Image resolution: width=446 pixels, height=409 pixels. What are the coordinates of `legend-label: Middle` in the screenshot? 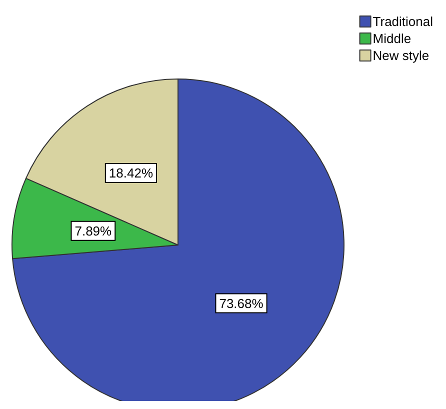 It's located at (392, 38).